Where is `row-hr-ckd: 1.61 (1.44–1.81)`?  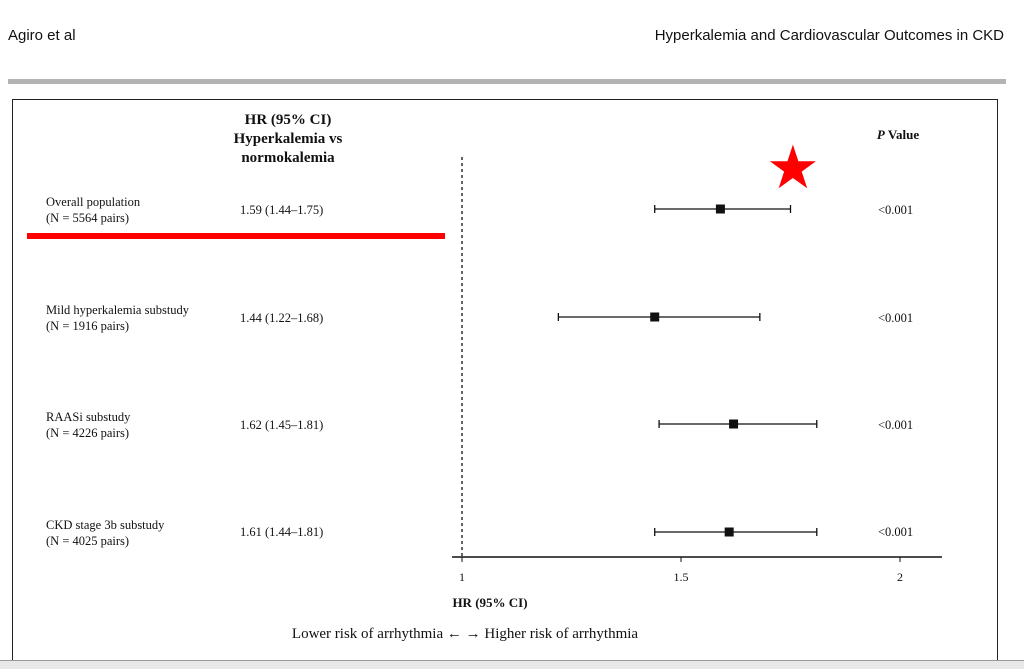
row-hr-ckd: 1.61 (1.44–1.81) is located at coordinates (282, 532).